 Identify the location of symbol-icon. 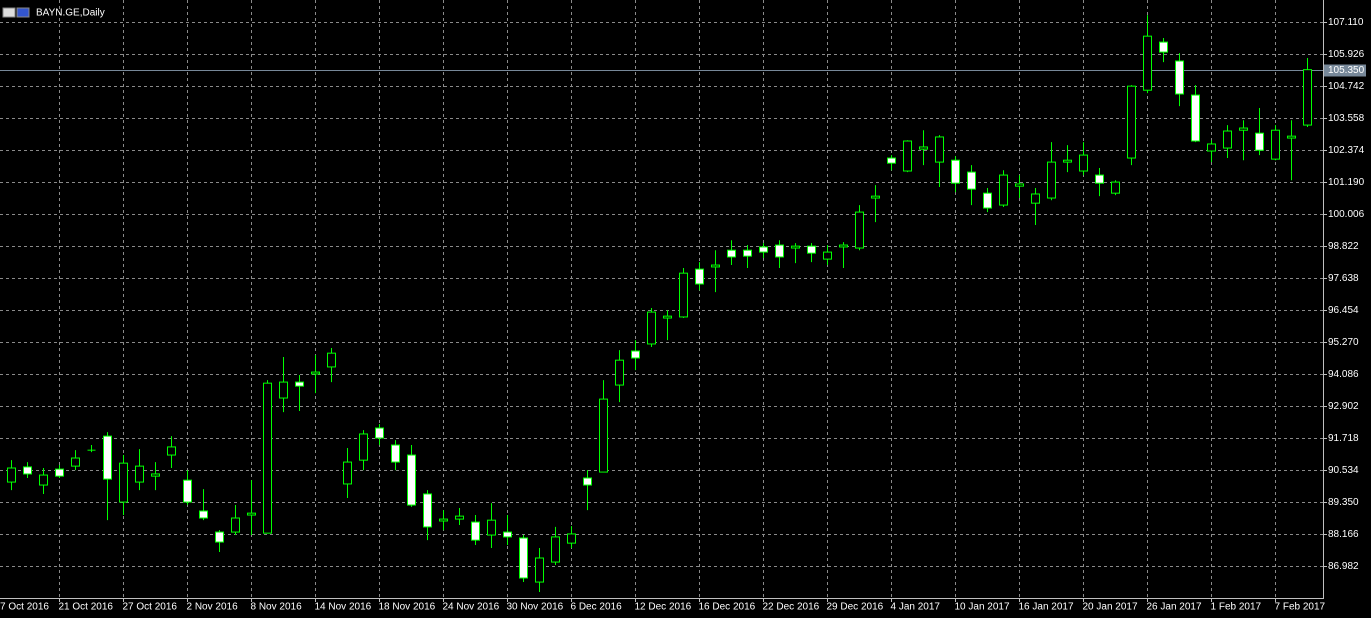
(9, 12).